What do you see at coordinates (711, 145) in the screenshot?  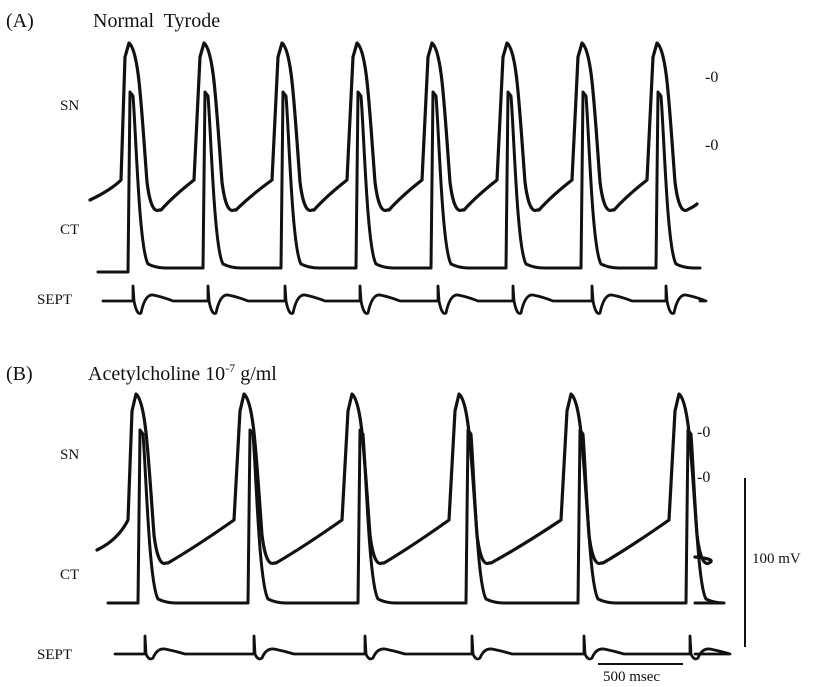 I see `zero-marker-ct-a: -0` at bounding box center [711, 145].